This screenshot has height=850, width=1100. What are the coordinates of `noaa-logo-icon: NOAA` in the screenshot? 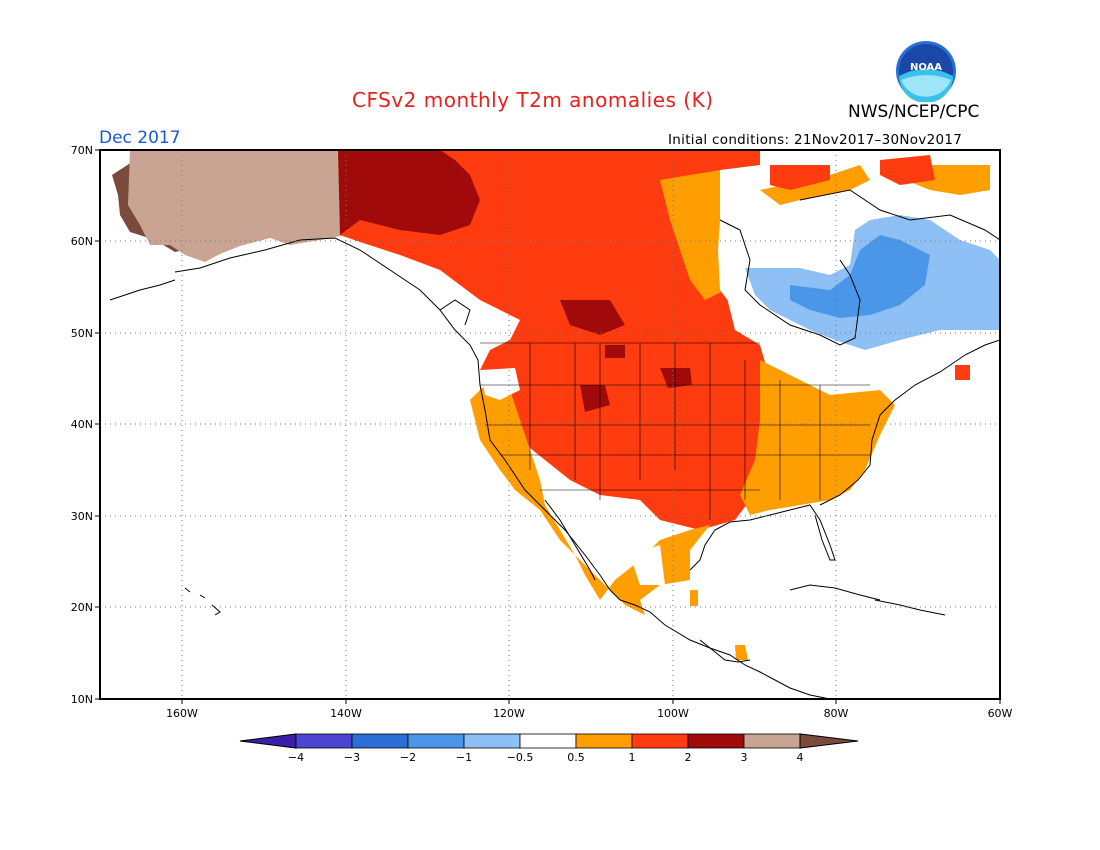 It's located at (926, 71).